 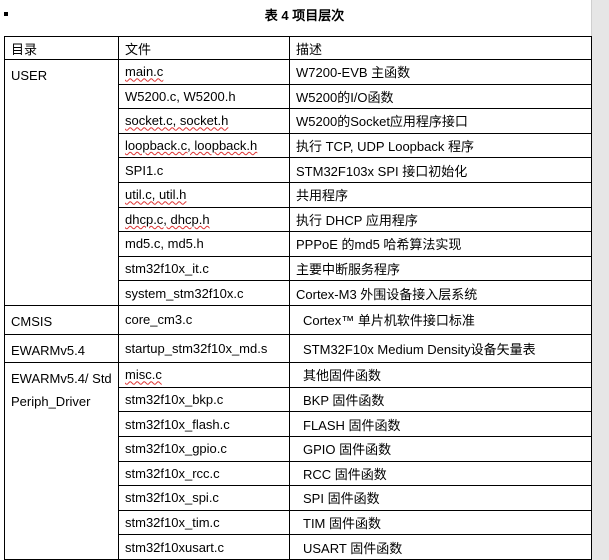 I want to click on description-cell: 主要中断服务程序, so click(x=440, y=268).